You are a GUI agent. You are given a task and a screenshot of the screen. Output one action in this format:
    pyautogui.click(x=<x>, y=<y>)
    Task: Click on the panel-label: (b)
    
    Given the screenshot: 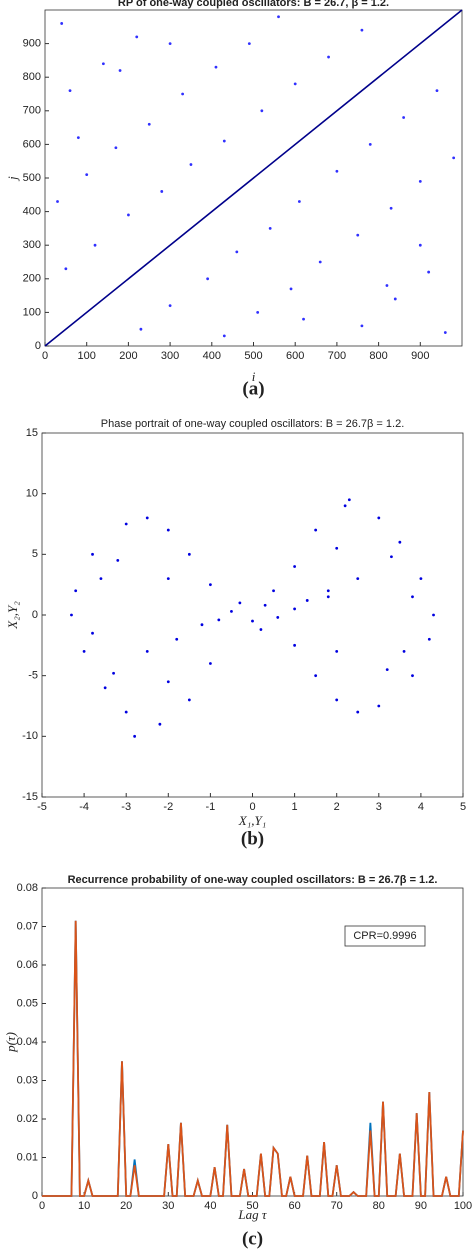 What is the action you would take?
    pyautogui.click(x=252, y=838)
    